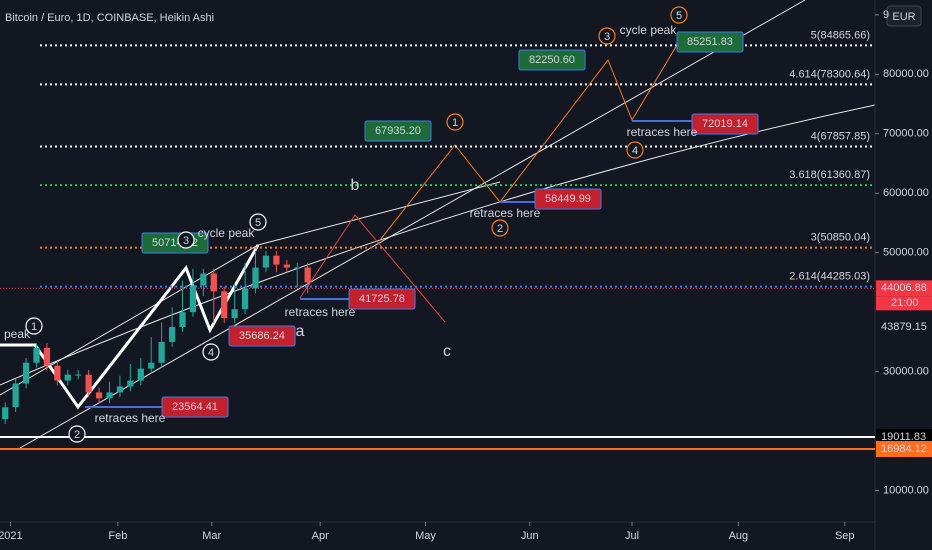 Image resolution: width=932 pixels, height=550 pixels. Describe the element at coordinates (530, 140) in the screenshot. I see `wave-projection` at that location.